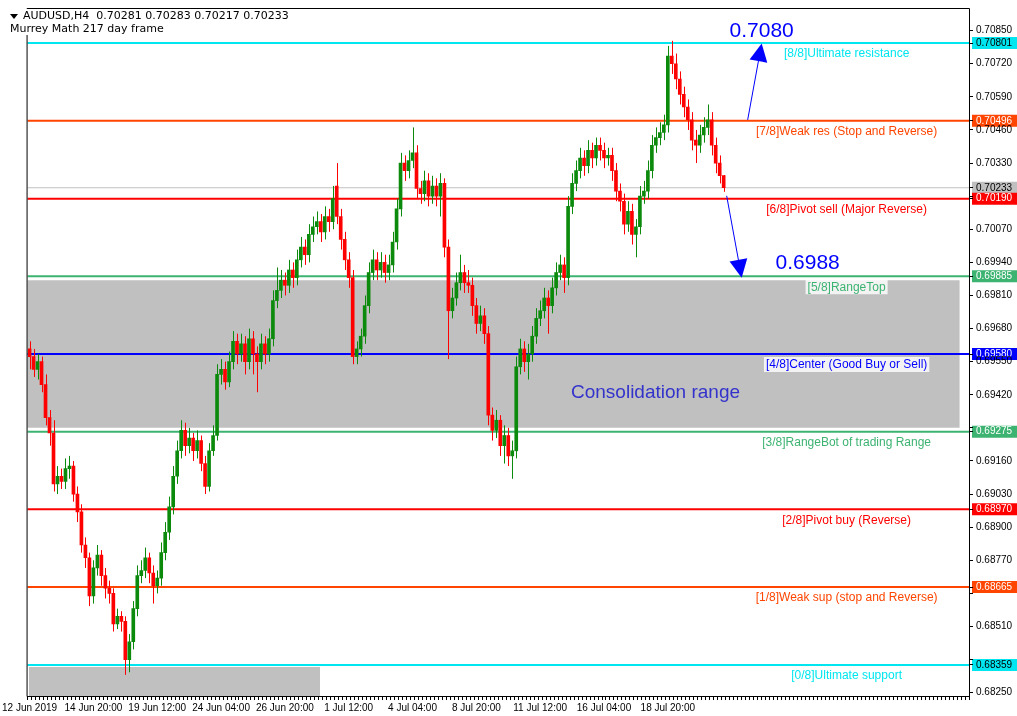 Image resolution: width=1017 pixels, height=716 pixels. What do you see at coordinates (157, 707) in the screenshot?
I see `x-tick-label: 19 Jun 12:00` at bounding box center [157, 707].